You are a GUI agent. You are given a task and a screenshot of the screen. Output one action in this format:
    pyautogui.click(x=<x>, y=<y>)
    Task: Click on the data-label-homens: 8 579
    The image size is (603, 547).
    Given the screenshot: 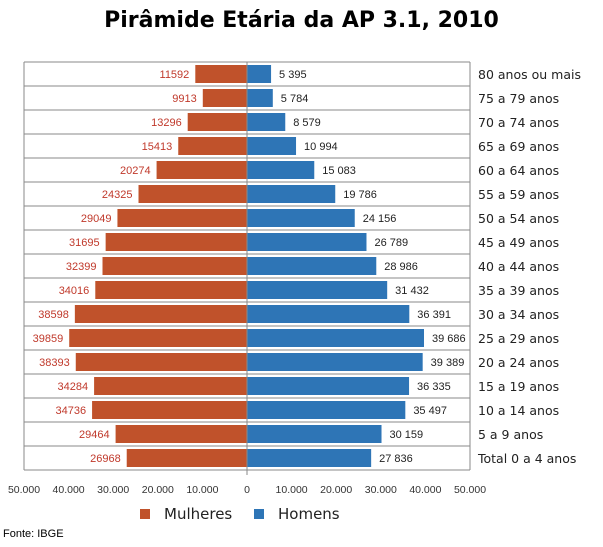 What is the action you would take?
    pyautogui.click(x=307, y=123)
    